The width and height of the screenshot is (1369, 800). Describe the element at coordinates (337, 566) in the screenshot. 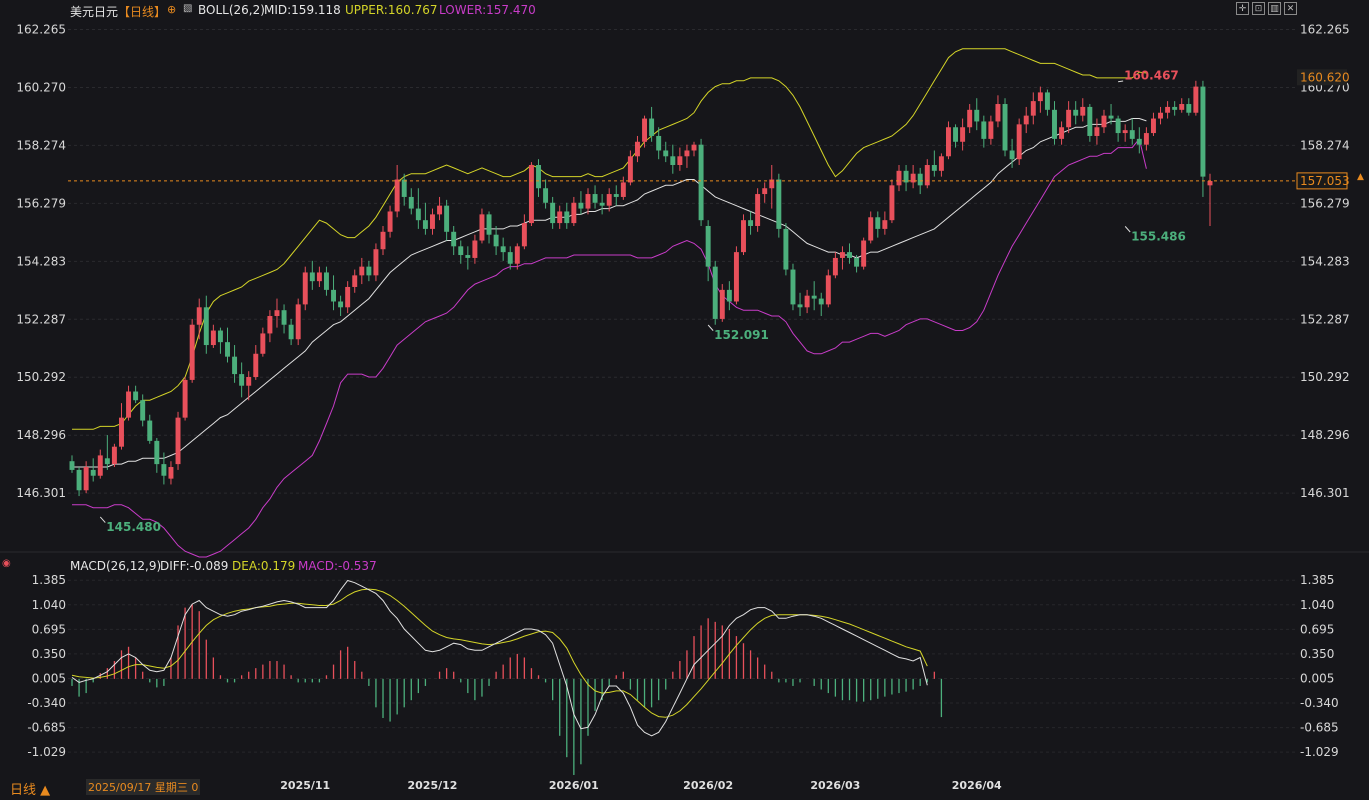

I see `macd-value: MACD:-0.537` at that location.